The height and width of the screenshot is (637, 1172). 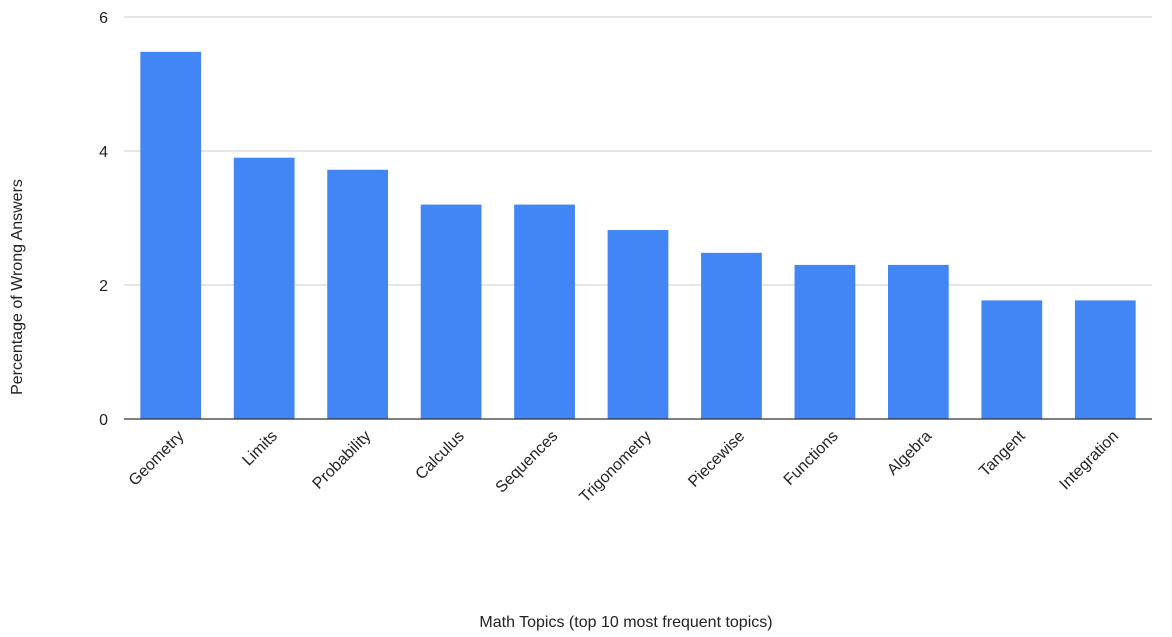 What do you see at coordinates (716, 459) in the screenshot?
I see `x-tick-label: Piecewise` at bounding box center [716, 459].